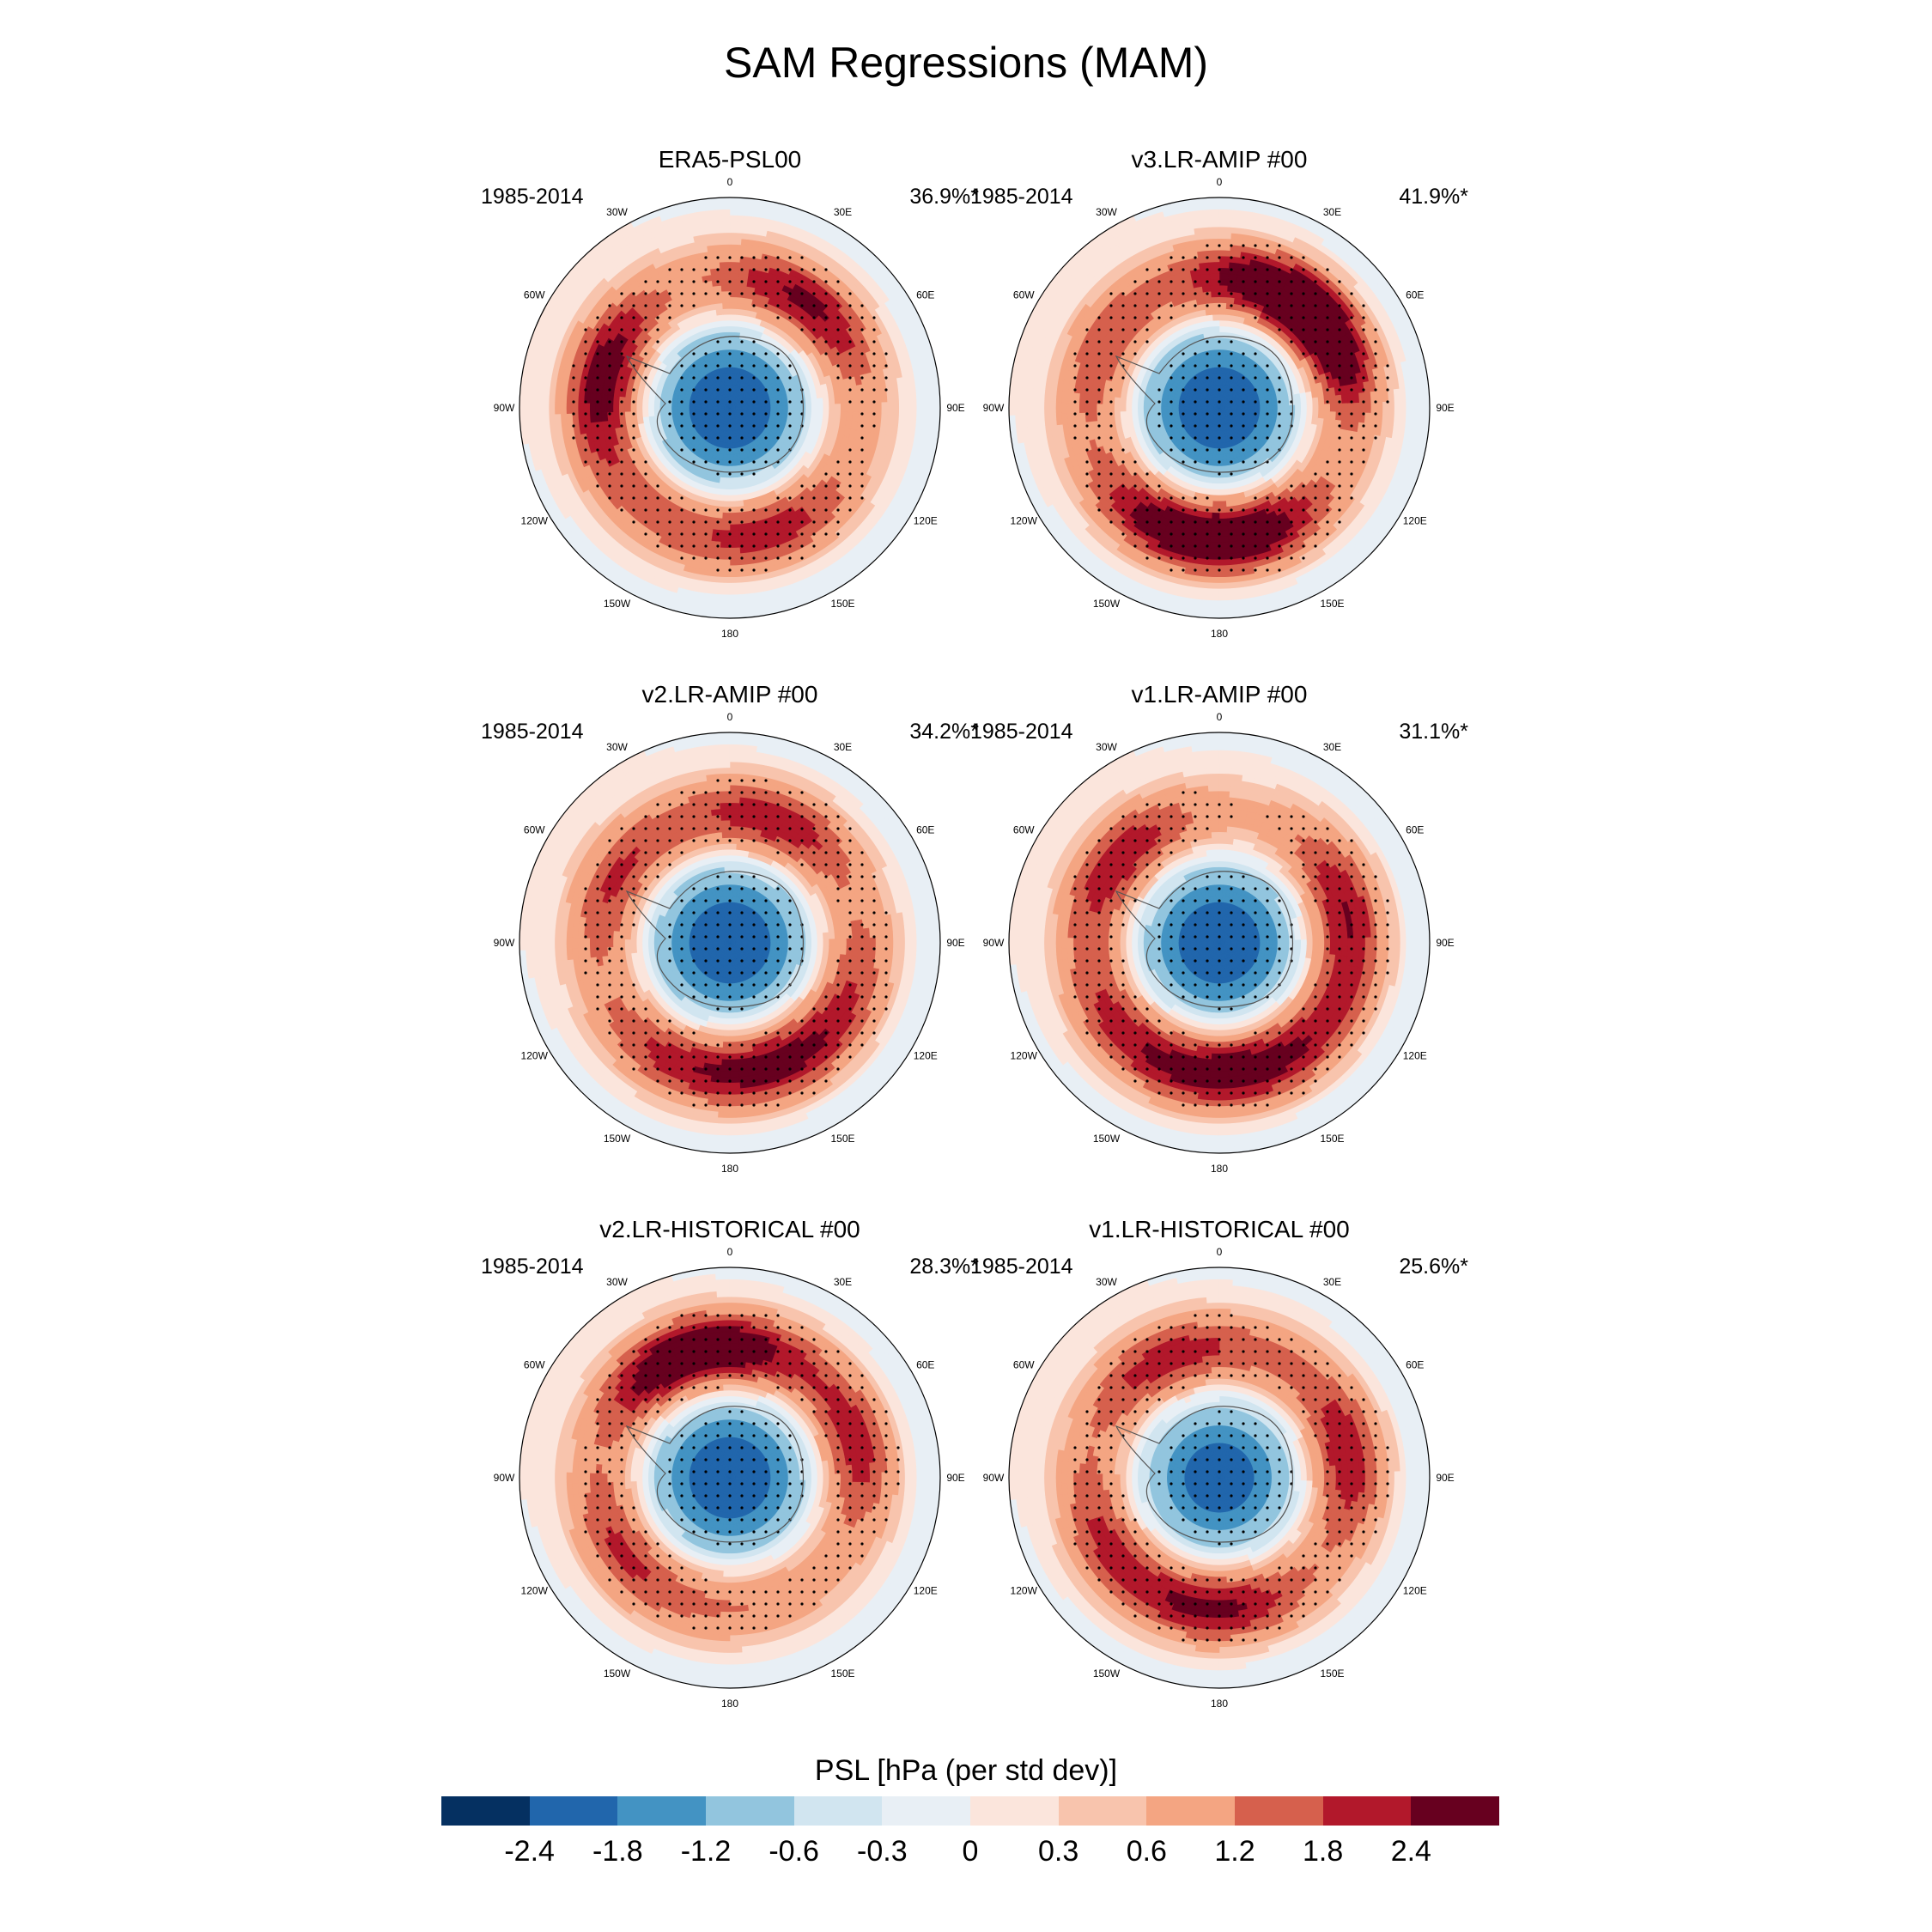  What do you see at coordinates (618, 1851) in the screenshot?
I see `colorbar-tick-label: -1.8` at bounding box center [618, 1851].